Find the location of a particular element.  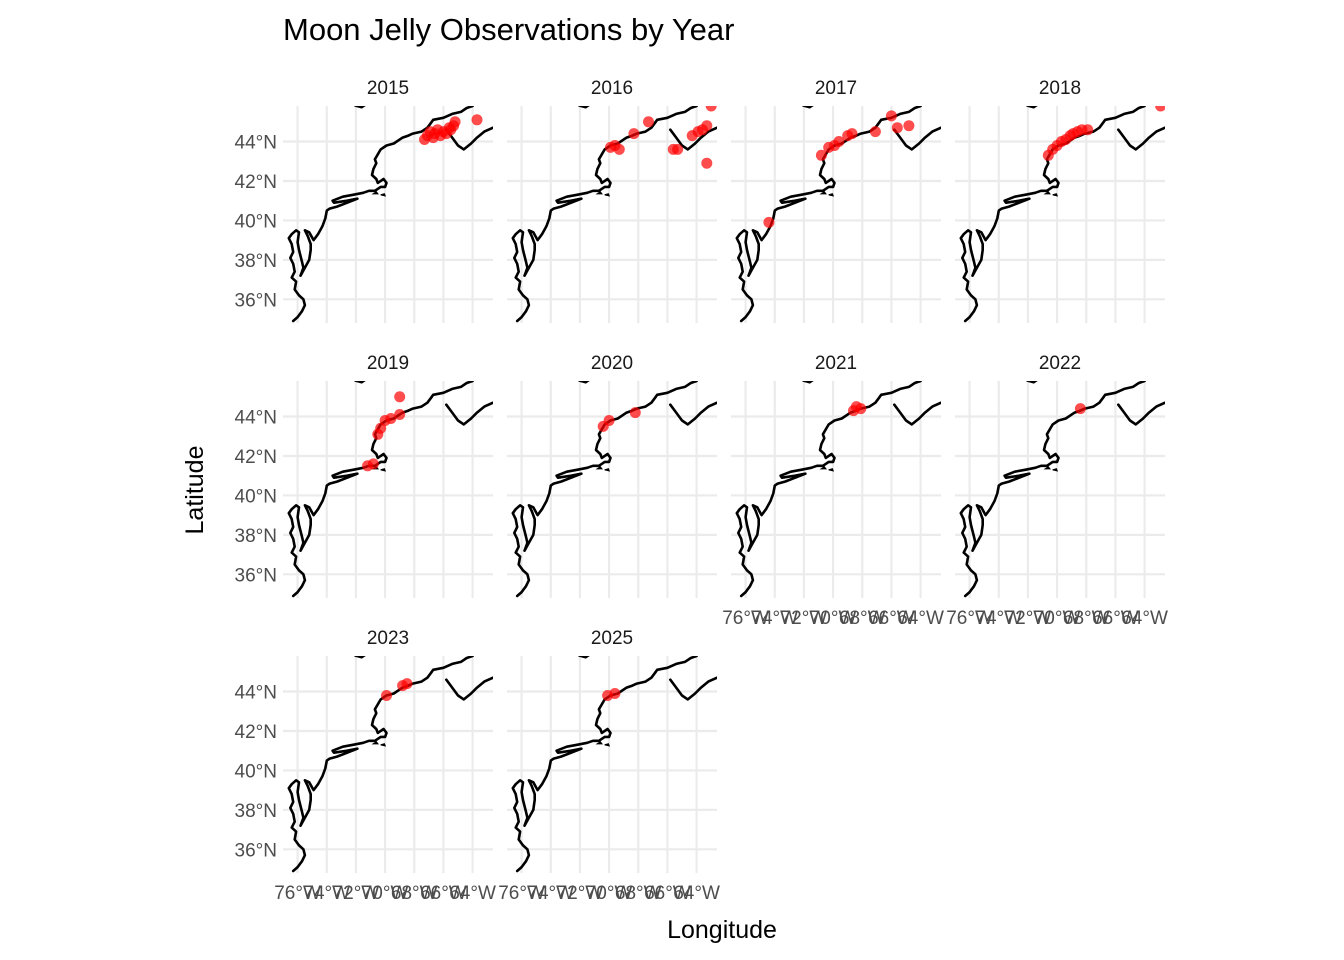

x-axis-title: Longitude is located at coordinates (722, 930).